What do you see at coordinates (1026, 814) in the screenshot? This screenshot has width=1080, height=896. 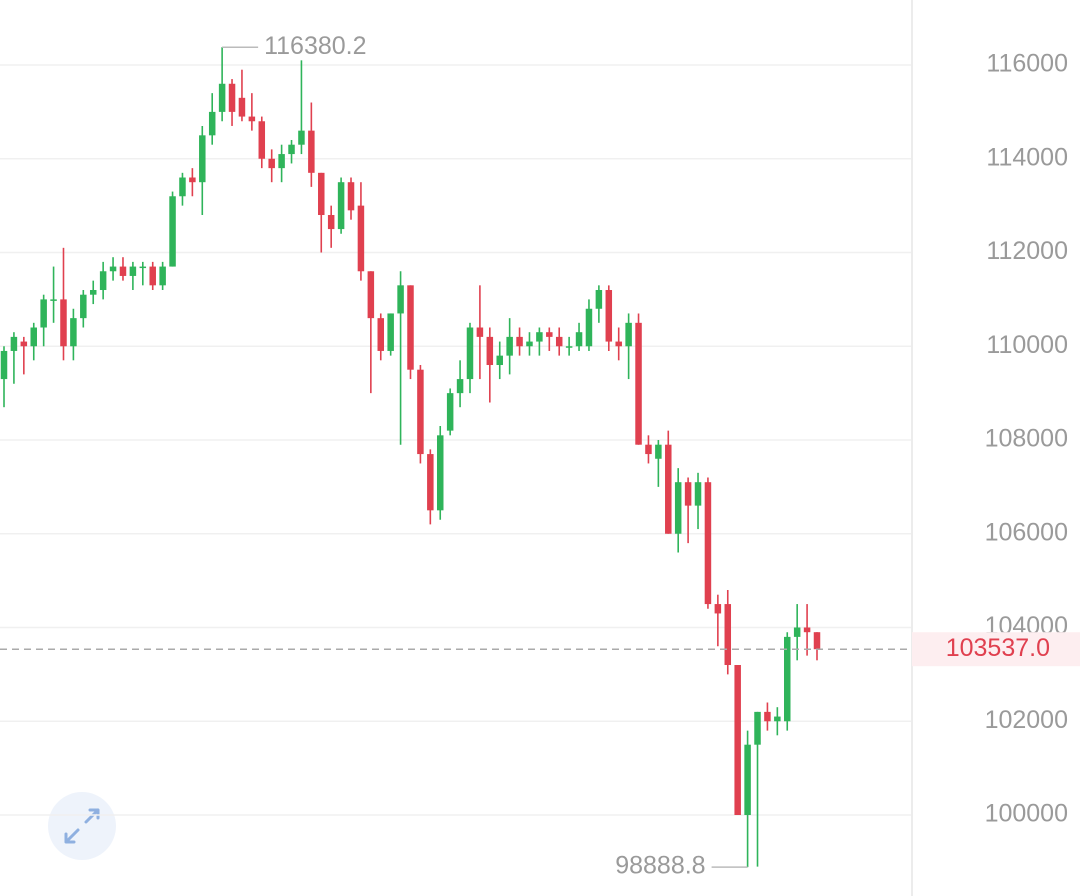 I see `y-tick-label: 100000` at bounding box center [1026, 814].